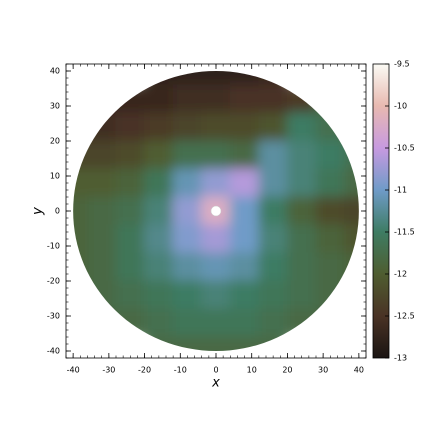 The height and width of the screenshot is (432, 432). I want to click on colorbar, so click(381, 211).